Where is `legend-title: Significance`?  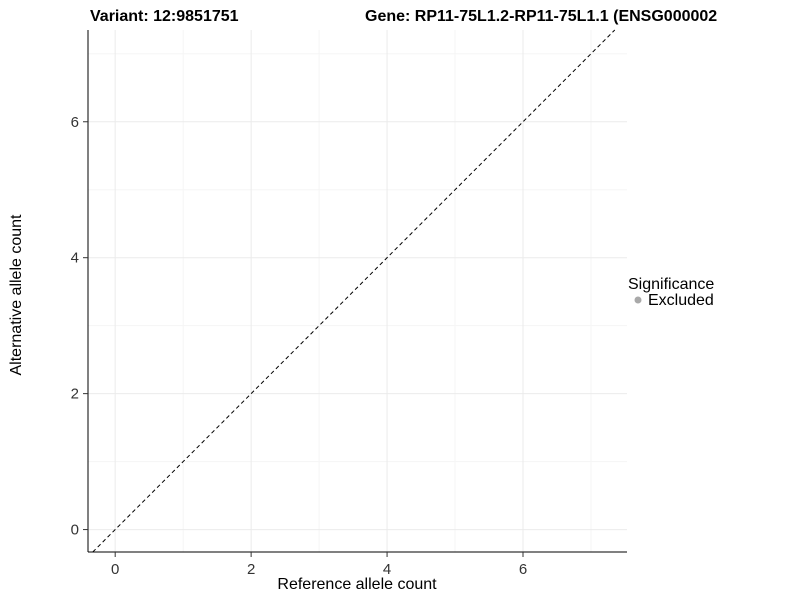
legend-title: Significance is located at coordinates (671, 284).